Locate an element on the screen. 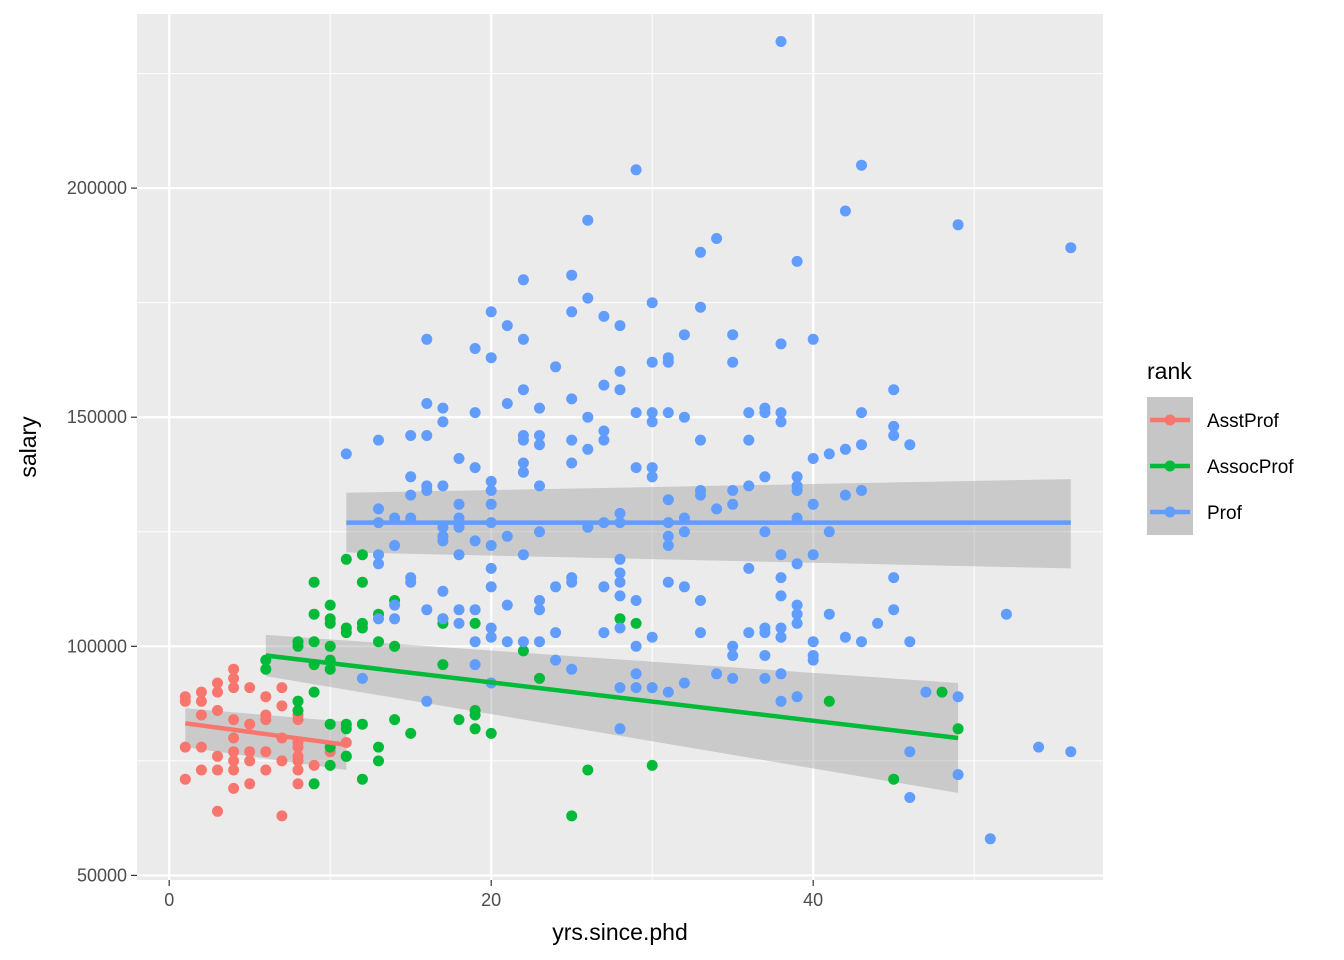  x-axis-title: yrs.since.phd is located at coordinates (620, 932).